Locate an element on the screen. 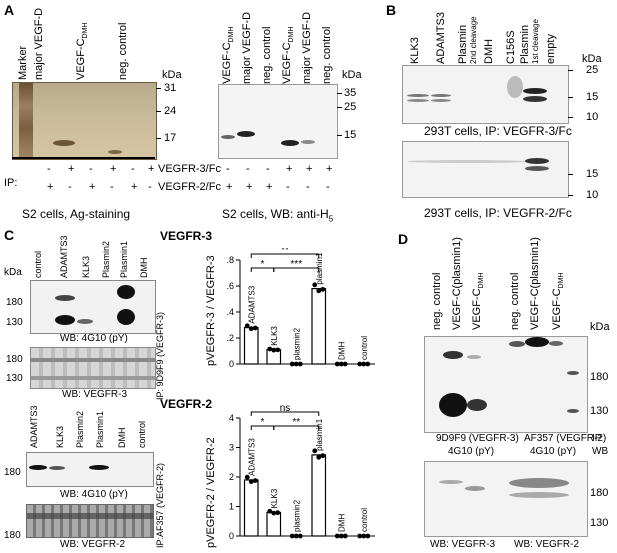 This screenshot has width=617, height=553. lane-label: major VEGF-D is located at coordinates (247, 47).